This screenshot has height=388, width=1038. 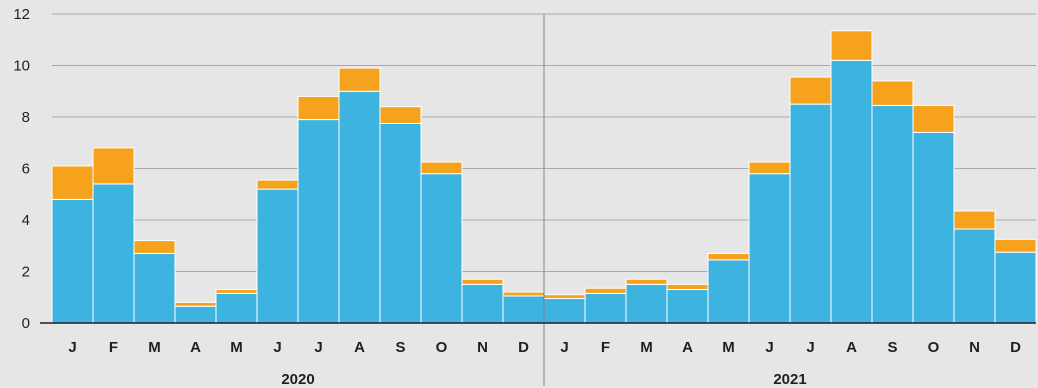 I want to click on y-tick-label: 6, so click(x=26, y=169).